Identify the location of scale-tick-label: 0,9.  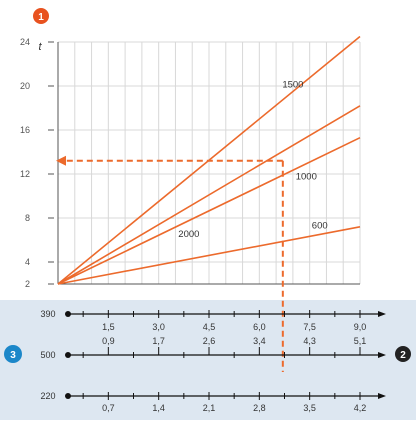
(108, 341).